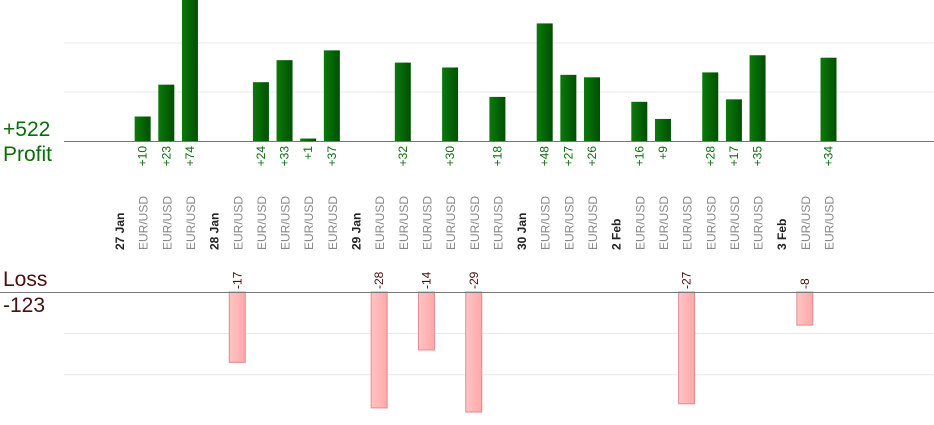  I want to click on loss-value-label: -28, so click(379, 280).